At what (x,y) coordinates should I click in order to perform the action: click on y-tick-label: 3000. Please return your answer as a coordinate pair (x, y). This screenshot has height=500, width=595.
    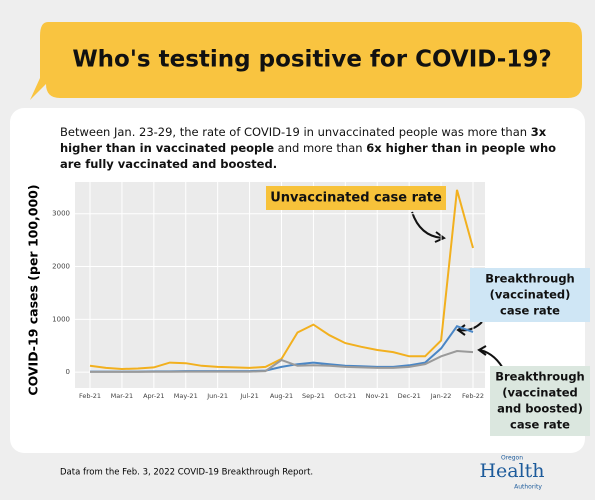
    Looking at the image, I should click on (61, 214).